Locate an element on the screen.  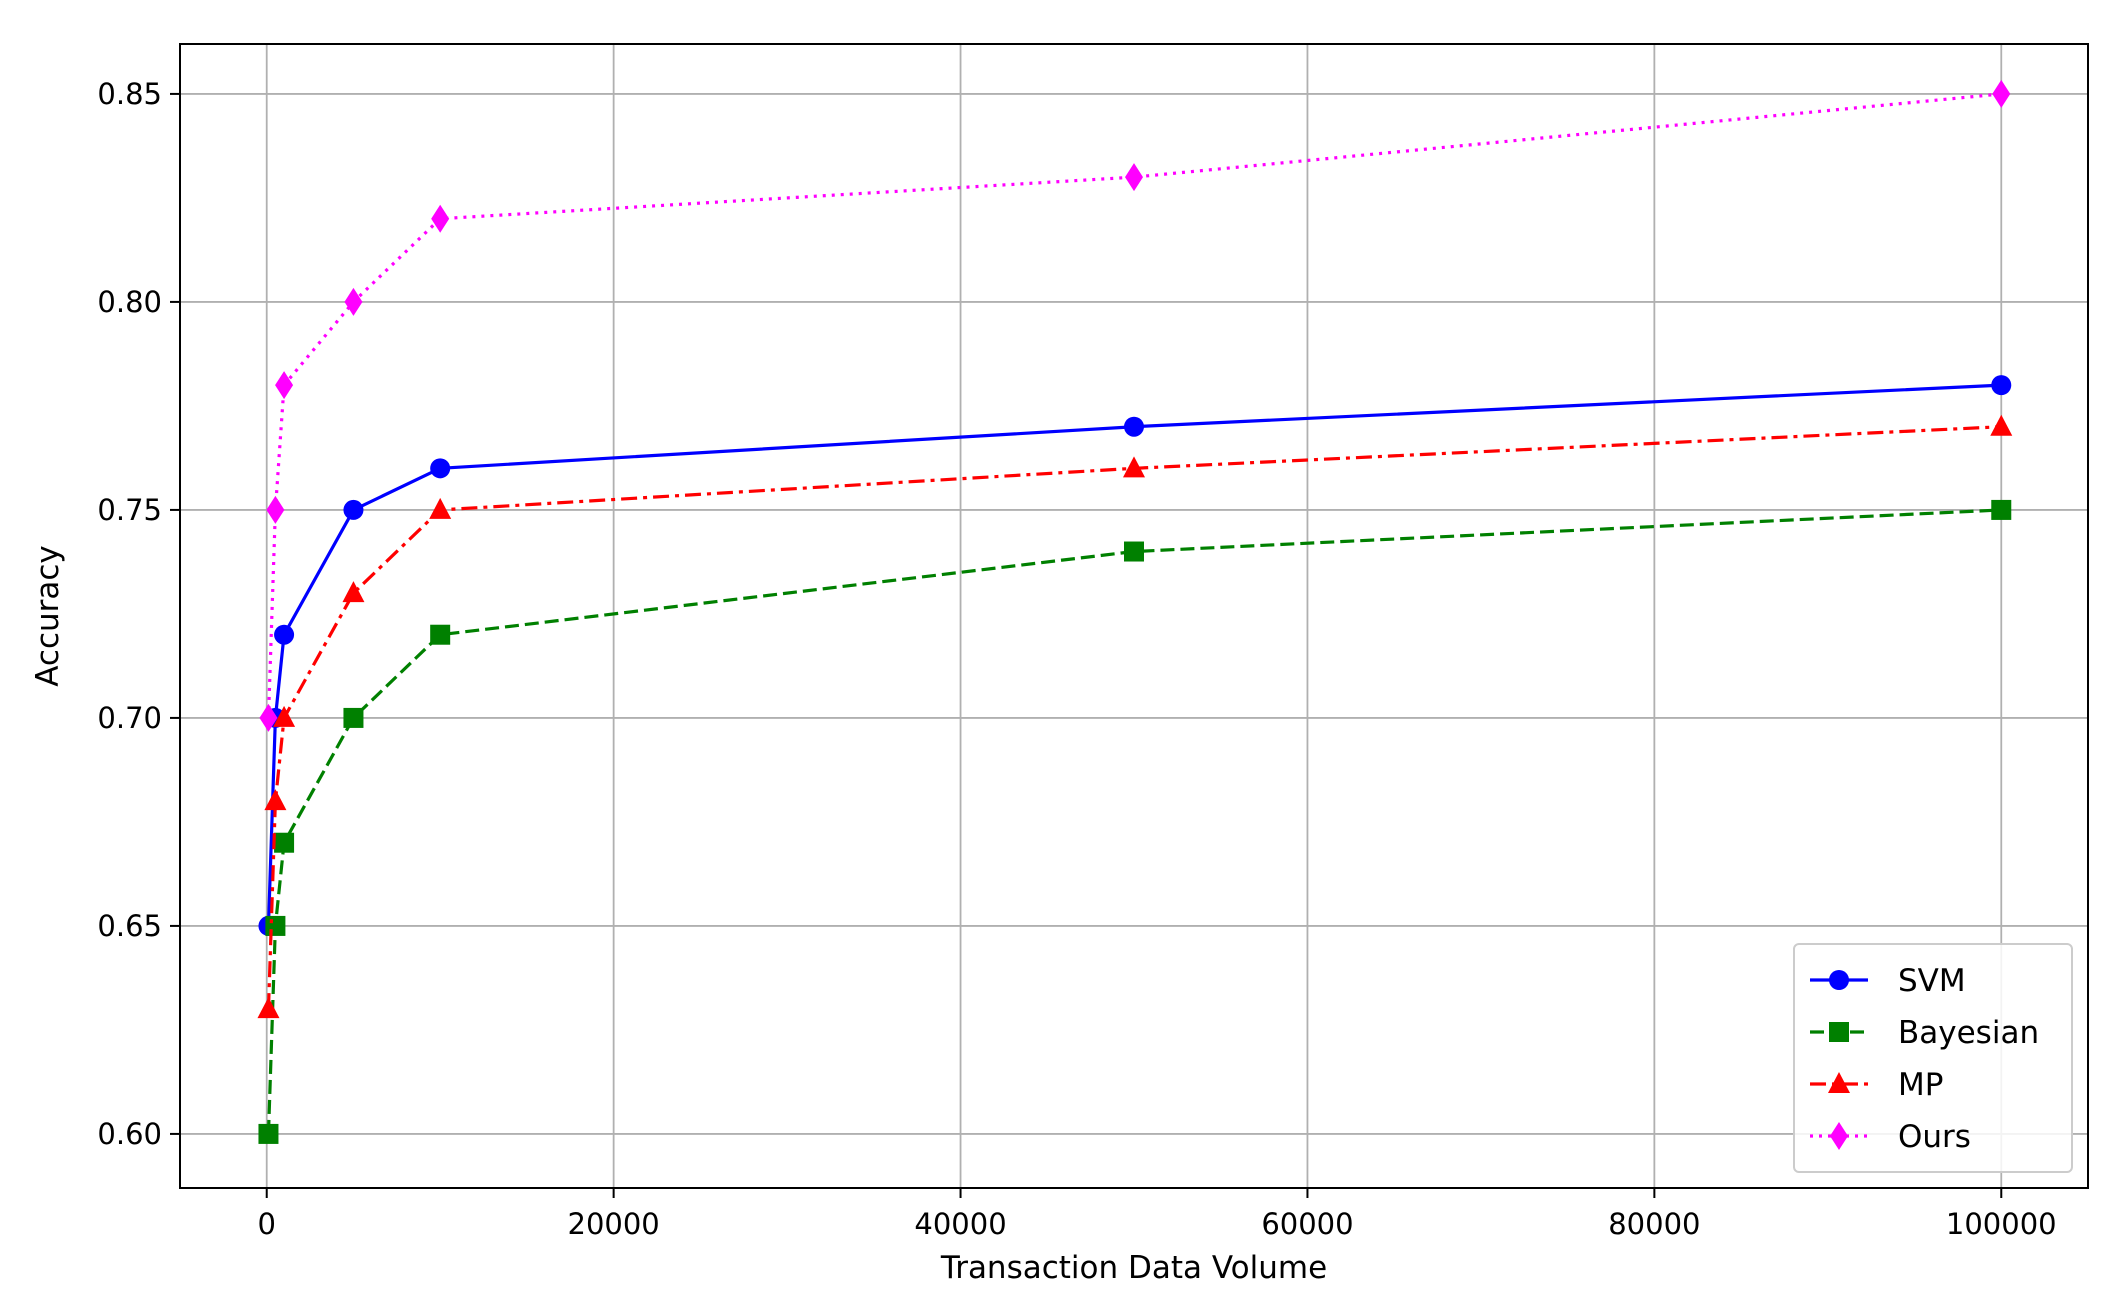
y-axis-label: Accuracy is located at coordinates (48, 616).